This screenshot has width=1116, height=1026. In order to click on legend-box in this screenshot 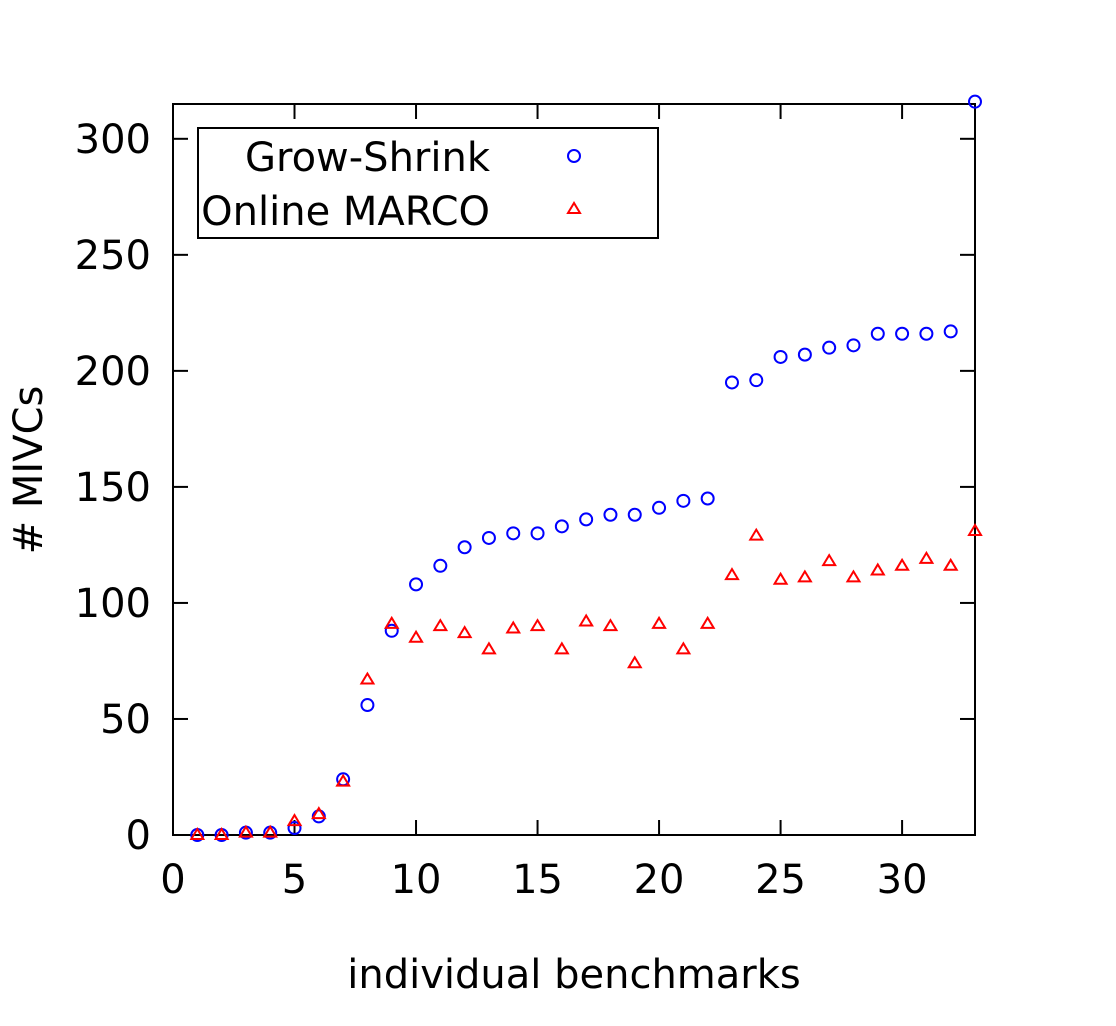, I will do `click(428, 183)`.